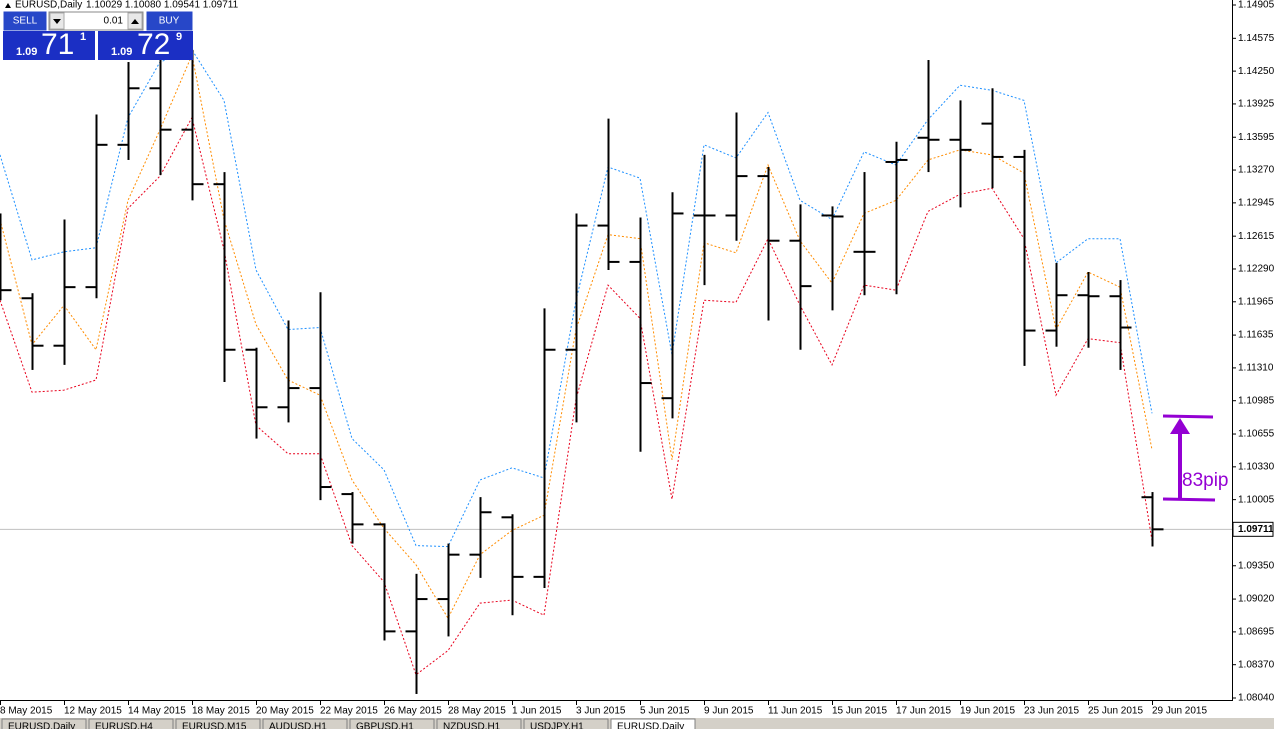 This screenshot has height=729, width=1274. Describe the element at coordinates (795, 711) in the screenshot. I see `x-tick-label: 11 Jun 2015` at that location.